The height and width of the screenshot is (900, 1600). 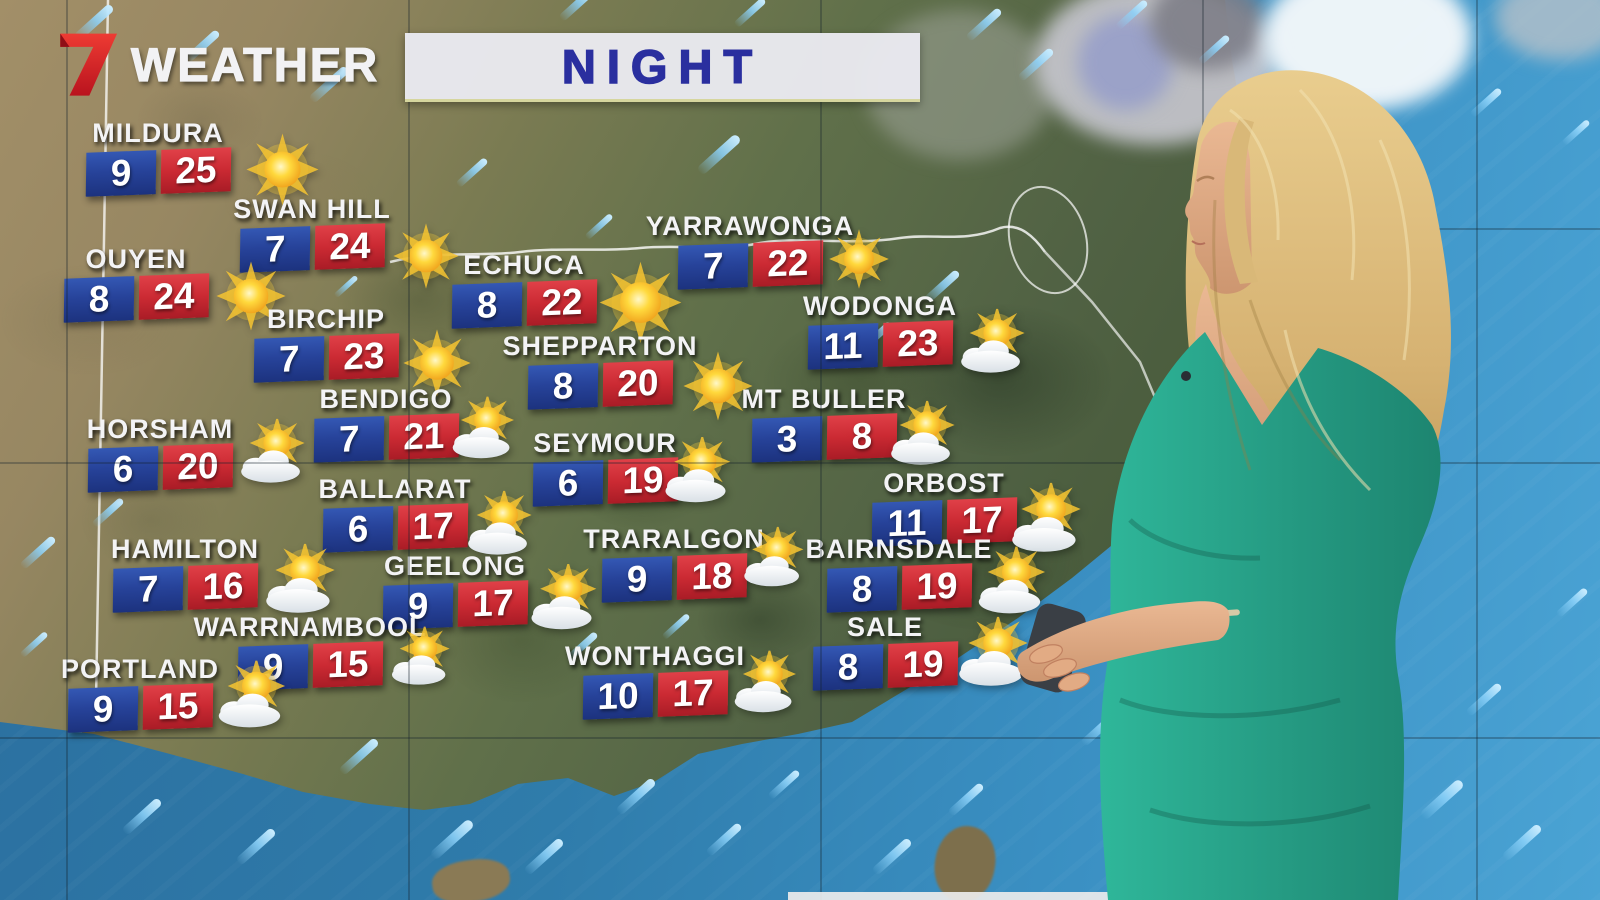 What do you see at coordinates (693, 693) in the screenshot?
I see `high-temp-box: 17` at bounding box center [693, 693].